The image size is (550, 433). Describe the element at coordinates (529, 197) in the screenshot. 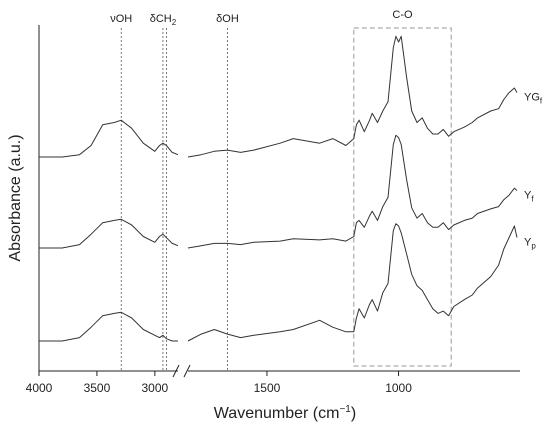

I see `series-label-1: Yf` at that location.